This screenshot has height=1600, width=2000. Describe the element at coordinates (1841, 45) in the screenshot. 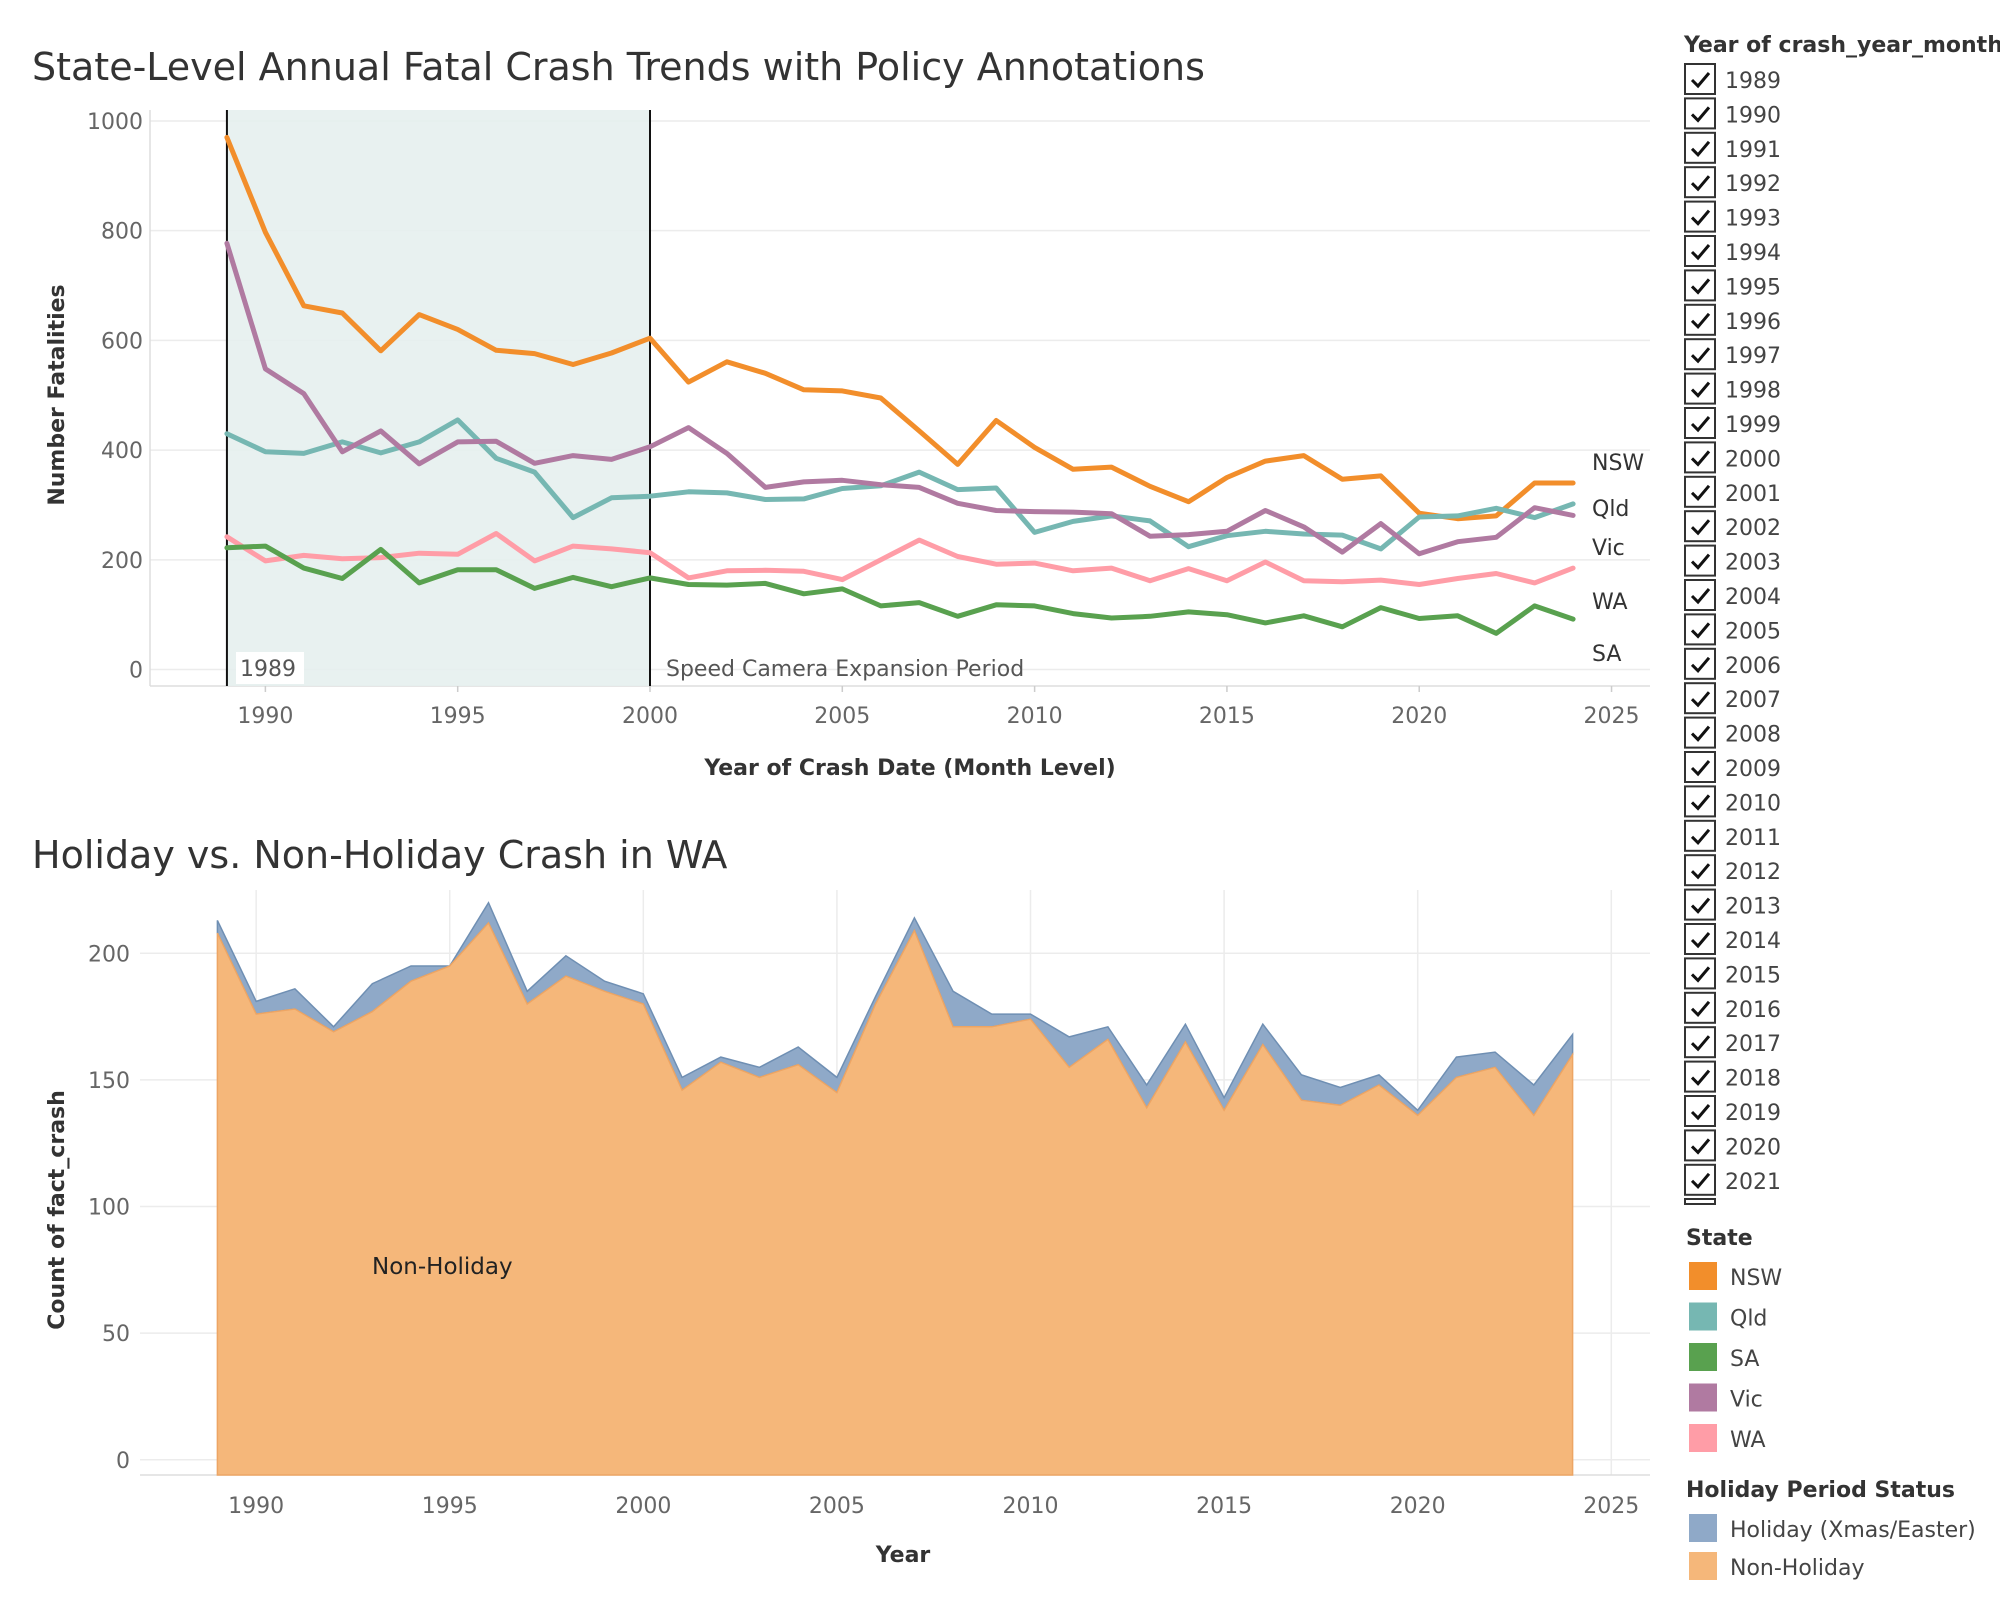

I see `year-filter-title: Year of crash_year_month` at that location.